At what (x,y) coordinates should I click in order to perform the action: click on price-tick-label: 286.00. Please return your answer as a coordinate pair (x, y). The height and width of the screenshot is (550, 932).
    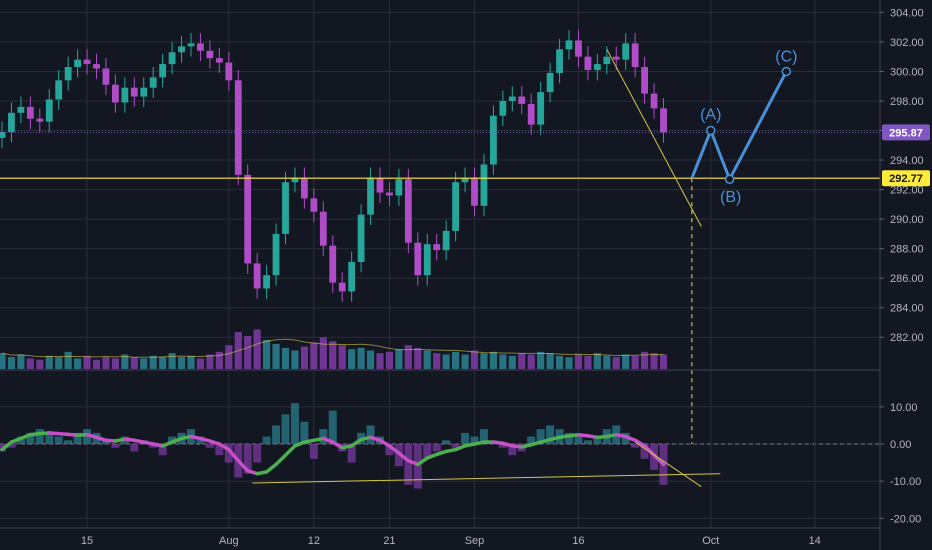
    Looking at the image, I should click on (907, 279).